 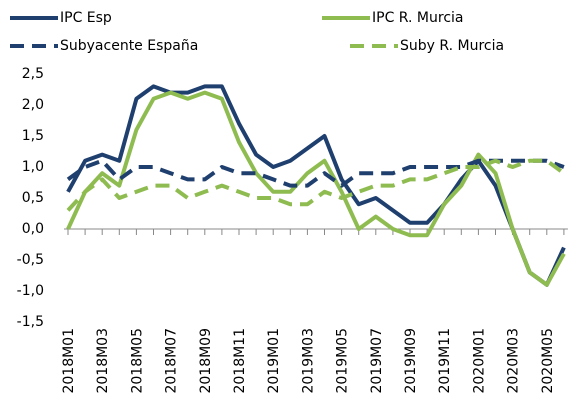 I want to click on x-tick-label: 2018M07, so click(x=172, y=361).